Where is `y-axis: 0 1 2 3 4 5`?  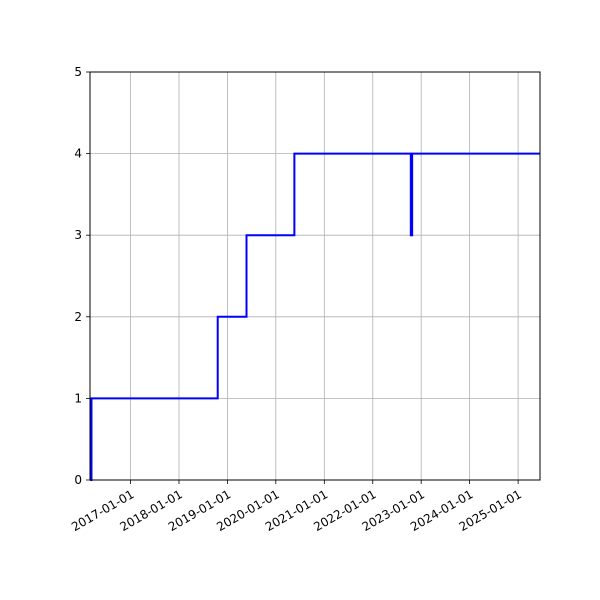 y-axis: 0 1 2 3 4 5 is located at coordinates (82, 276).